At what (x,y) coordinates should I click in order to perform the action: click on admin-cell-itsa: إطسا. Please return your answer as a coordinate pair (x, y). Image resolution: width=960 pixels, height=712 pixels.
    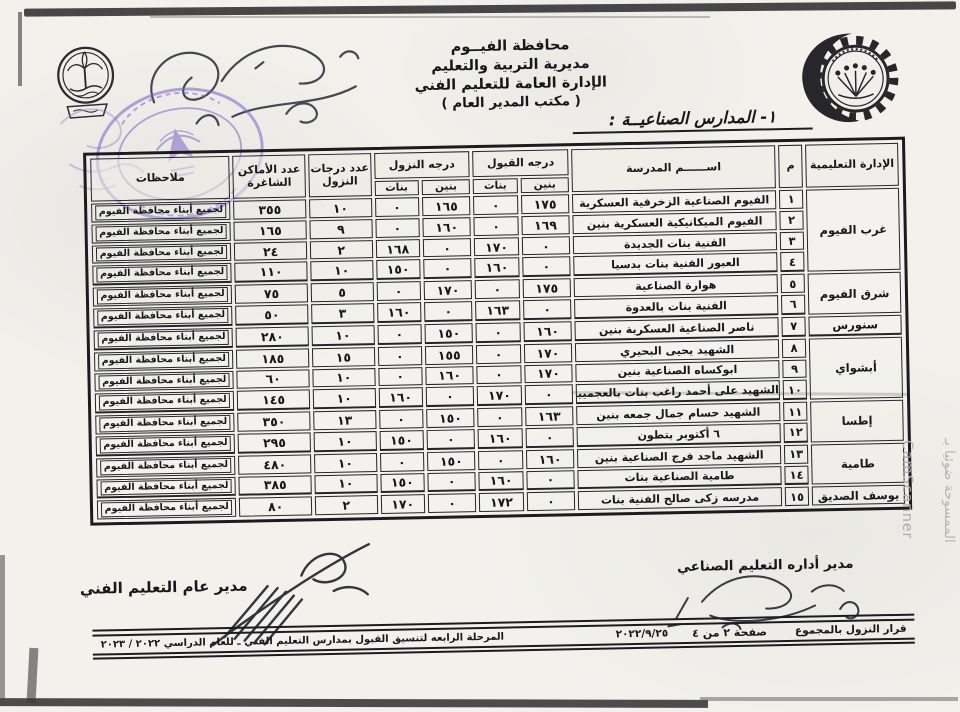
    Looking at the image, I should click on (857, 421).